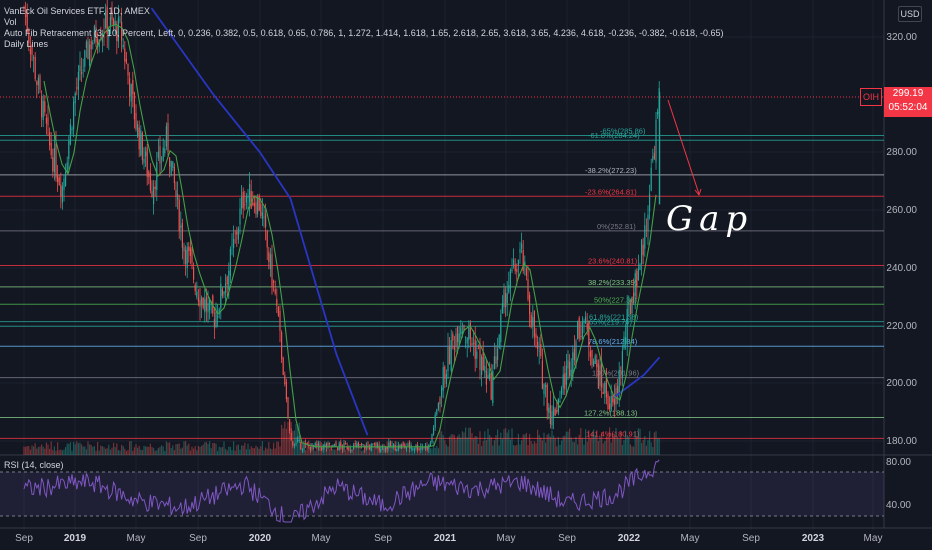 This screenshot has height=550, width=932. Describe the element at coordinates (709, 169) in the screenshot. I see `gap-annotation: Gap` at that location.